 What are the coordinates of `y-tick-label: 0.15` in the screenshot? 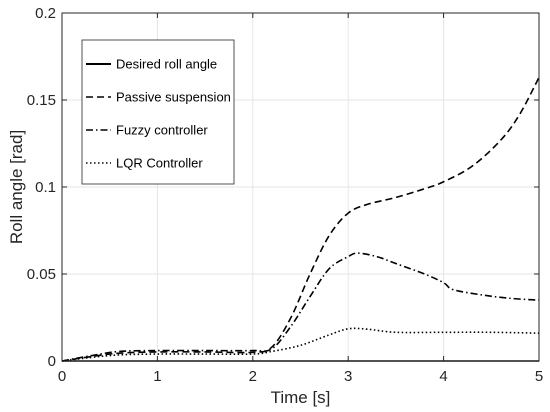 It's located at (41, 100).